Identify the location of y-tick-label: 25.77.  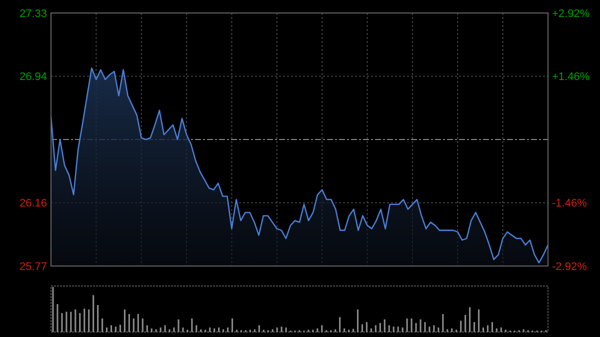
(33, 266).